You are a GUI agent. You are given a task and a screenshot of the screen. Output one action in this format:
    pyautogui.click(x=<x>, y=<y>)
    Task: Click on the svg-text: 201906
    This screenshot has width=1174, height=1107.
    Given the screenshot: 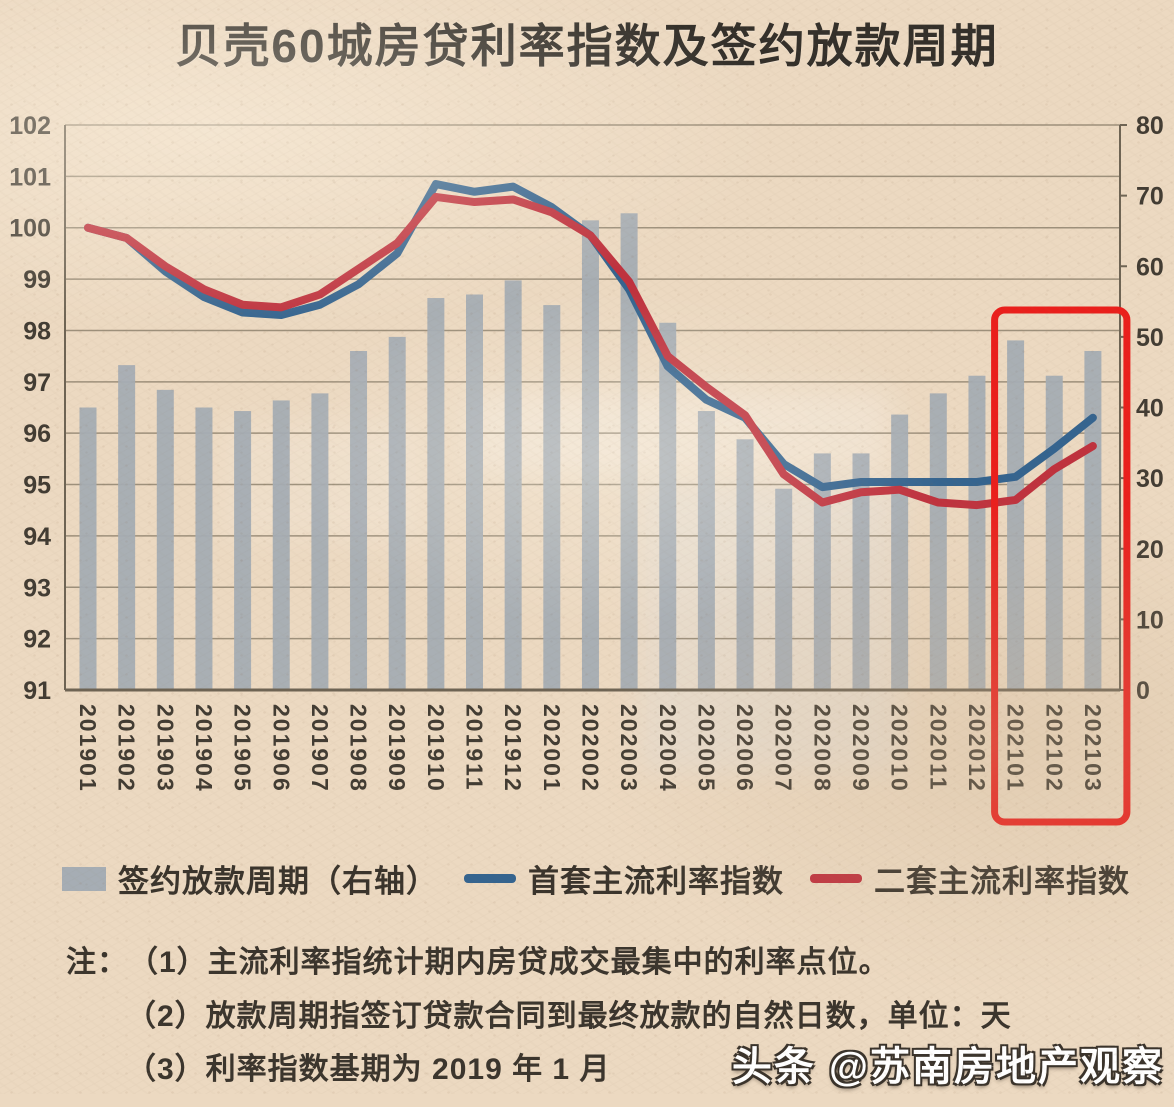 What is the action you would take?
    pyautogui.click(x=281, y=748)
    